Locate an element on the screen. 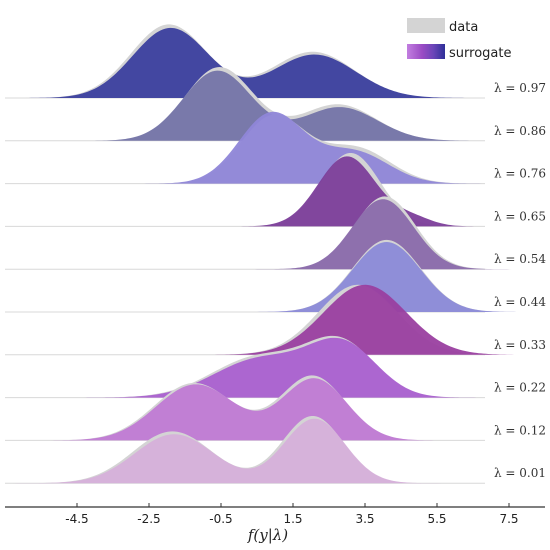  x-tick-label: 1.5 is located at coordinates (292, 519).